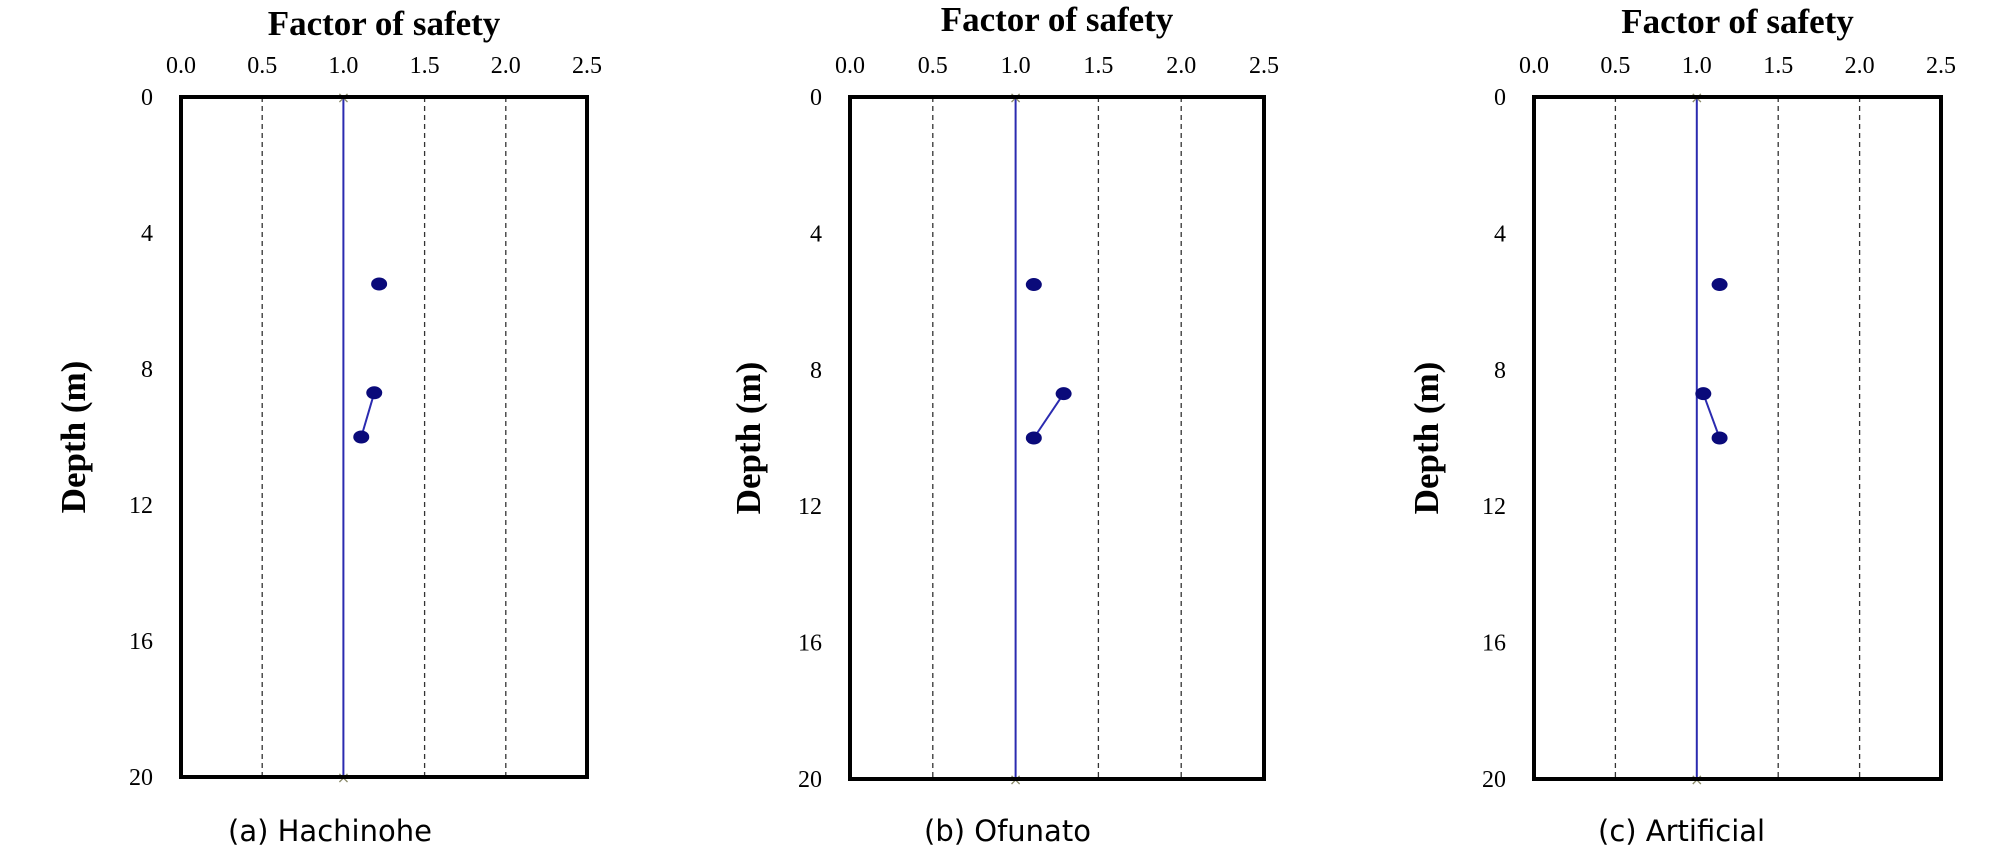 The image size is (2008, 854). I want to click on panel-caption: (b) Ofunato, so click(1007, 831).